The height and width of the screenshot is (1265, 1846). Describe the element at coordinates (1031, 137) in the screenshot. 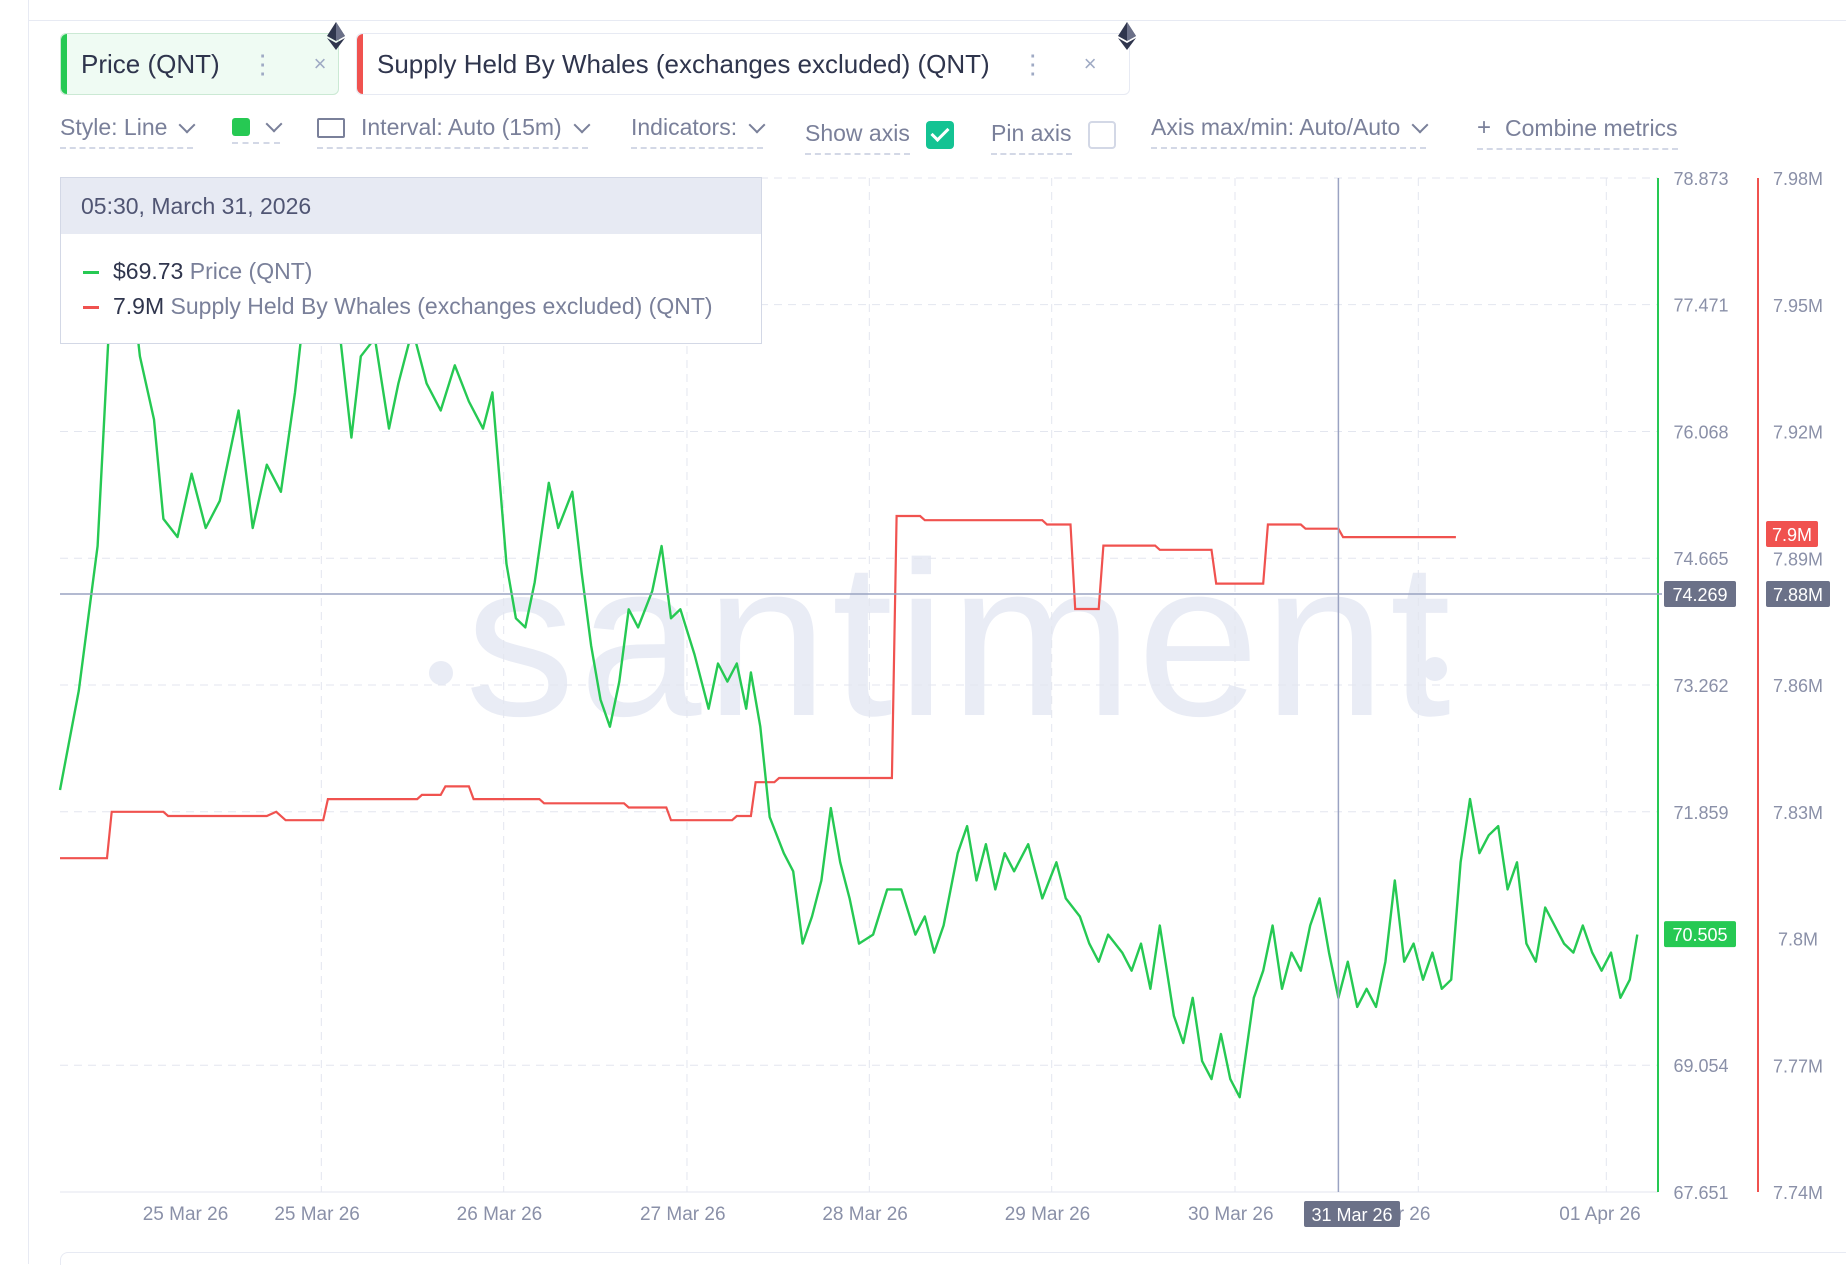

I see `pin-axis-label: Pin axis` at that location.